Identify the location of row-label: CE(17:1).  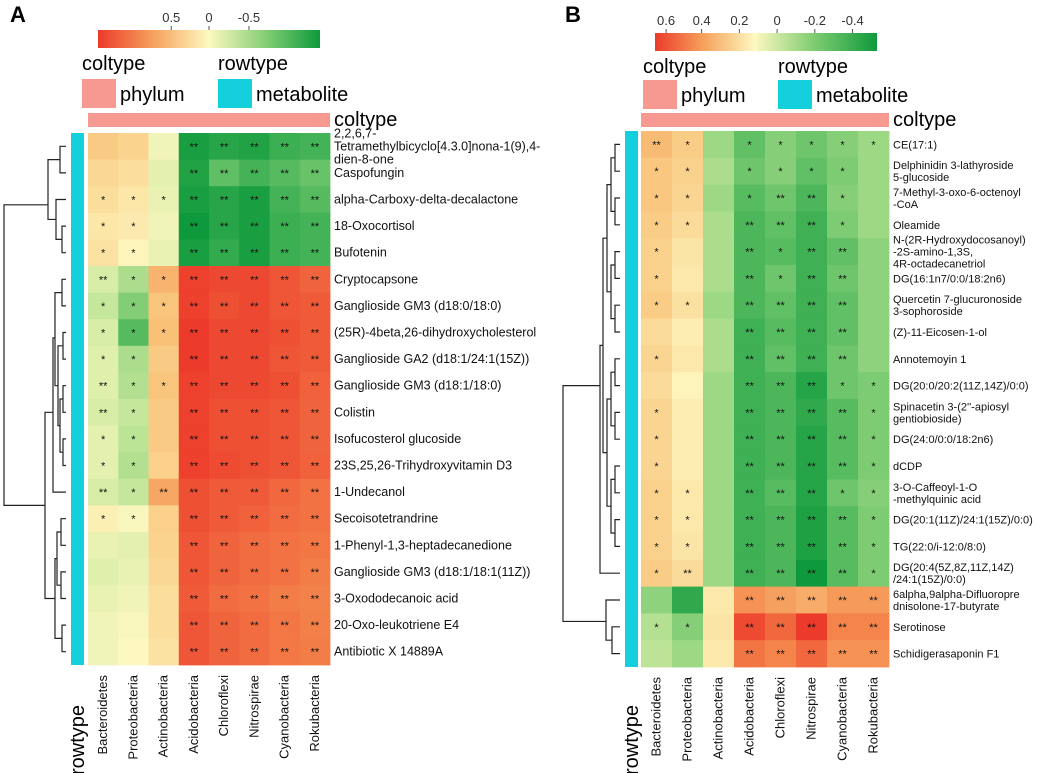
(915, 145).